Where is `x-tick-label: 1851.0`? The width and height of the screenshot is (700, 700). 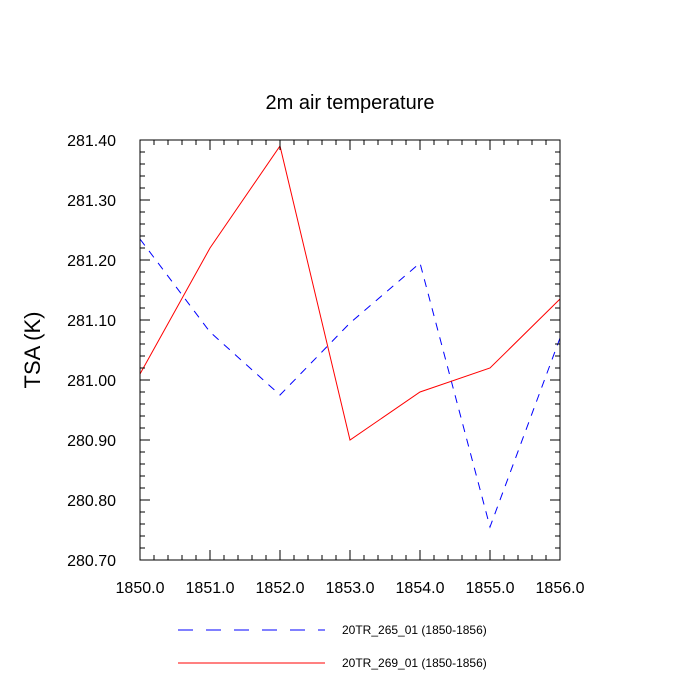 x-tick-label: 1851.0 is located at coordinates (210, 588).